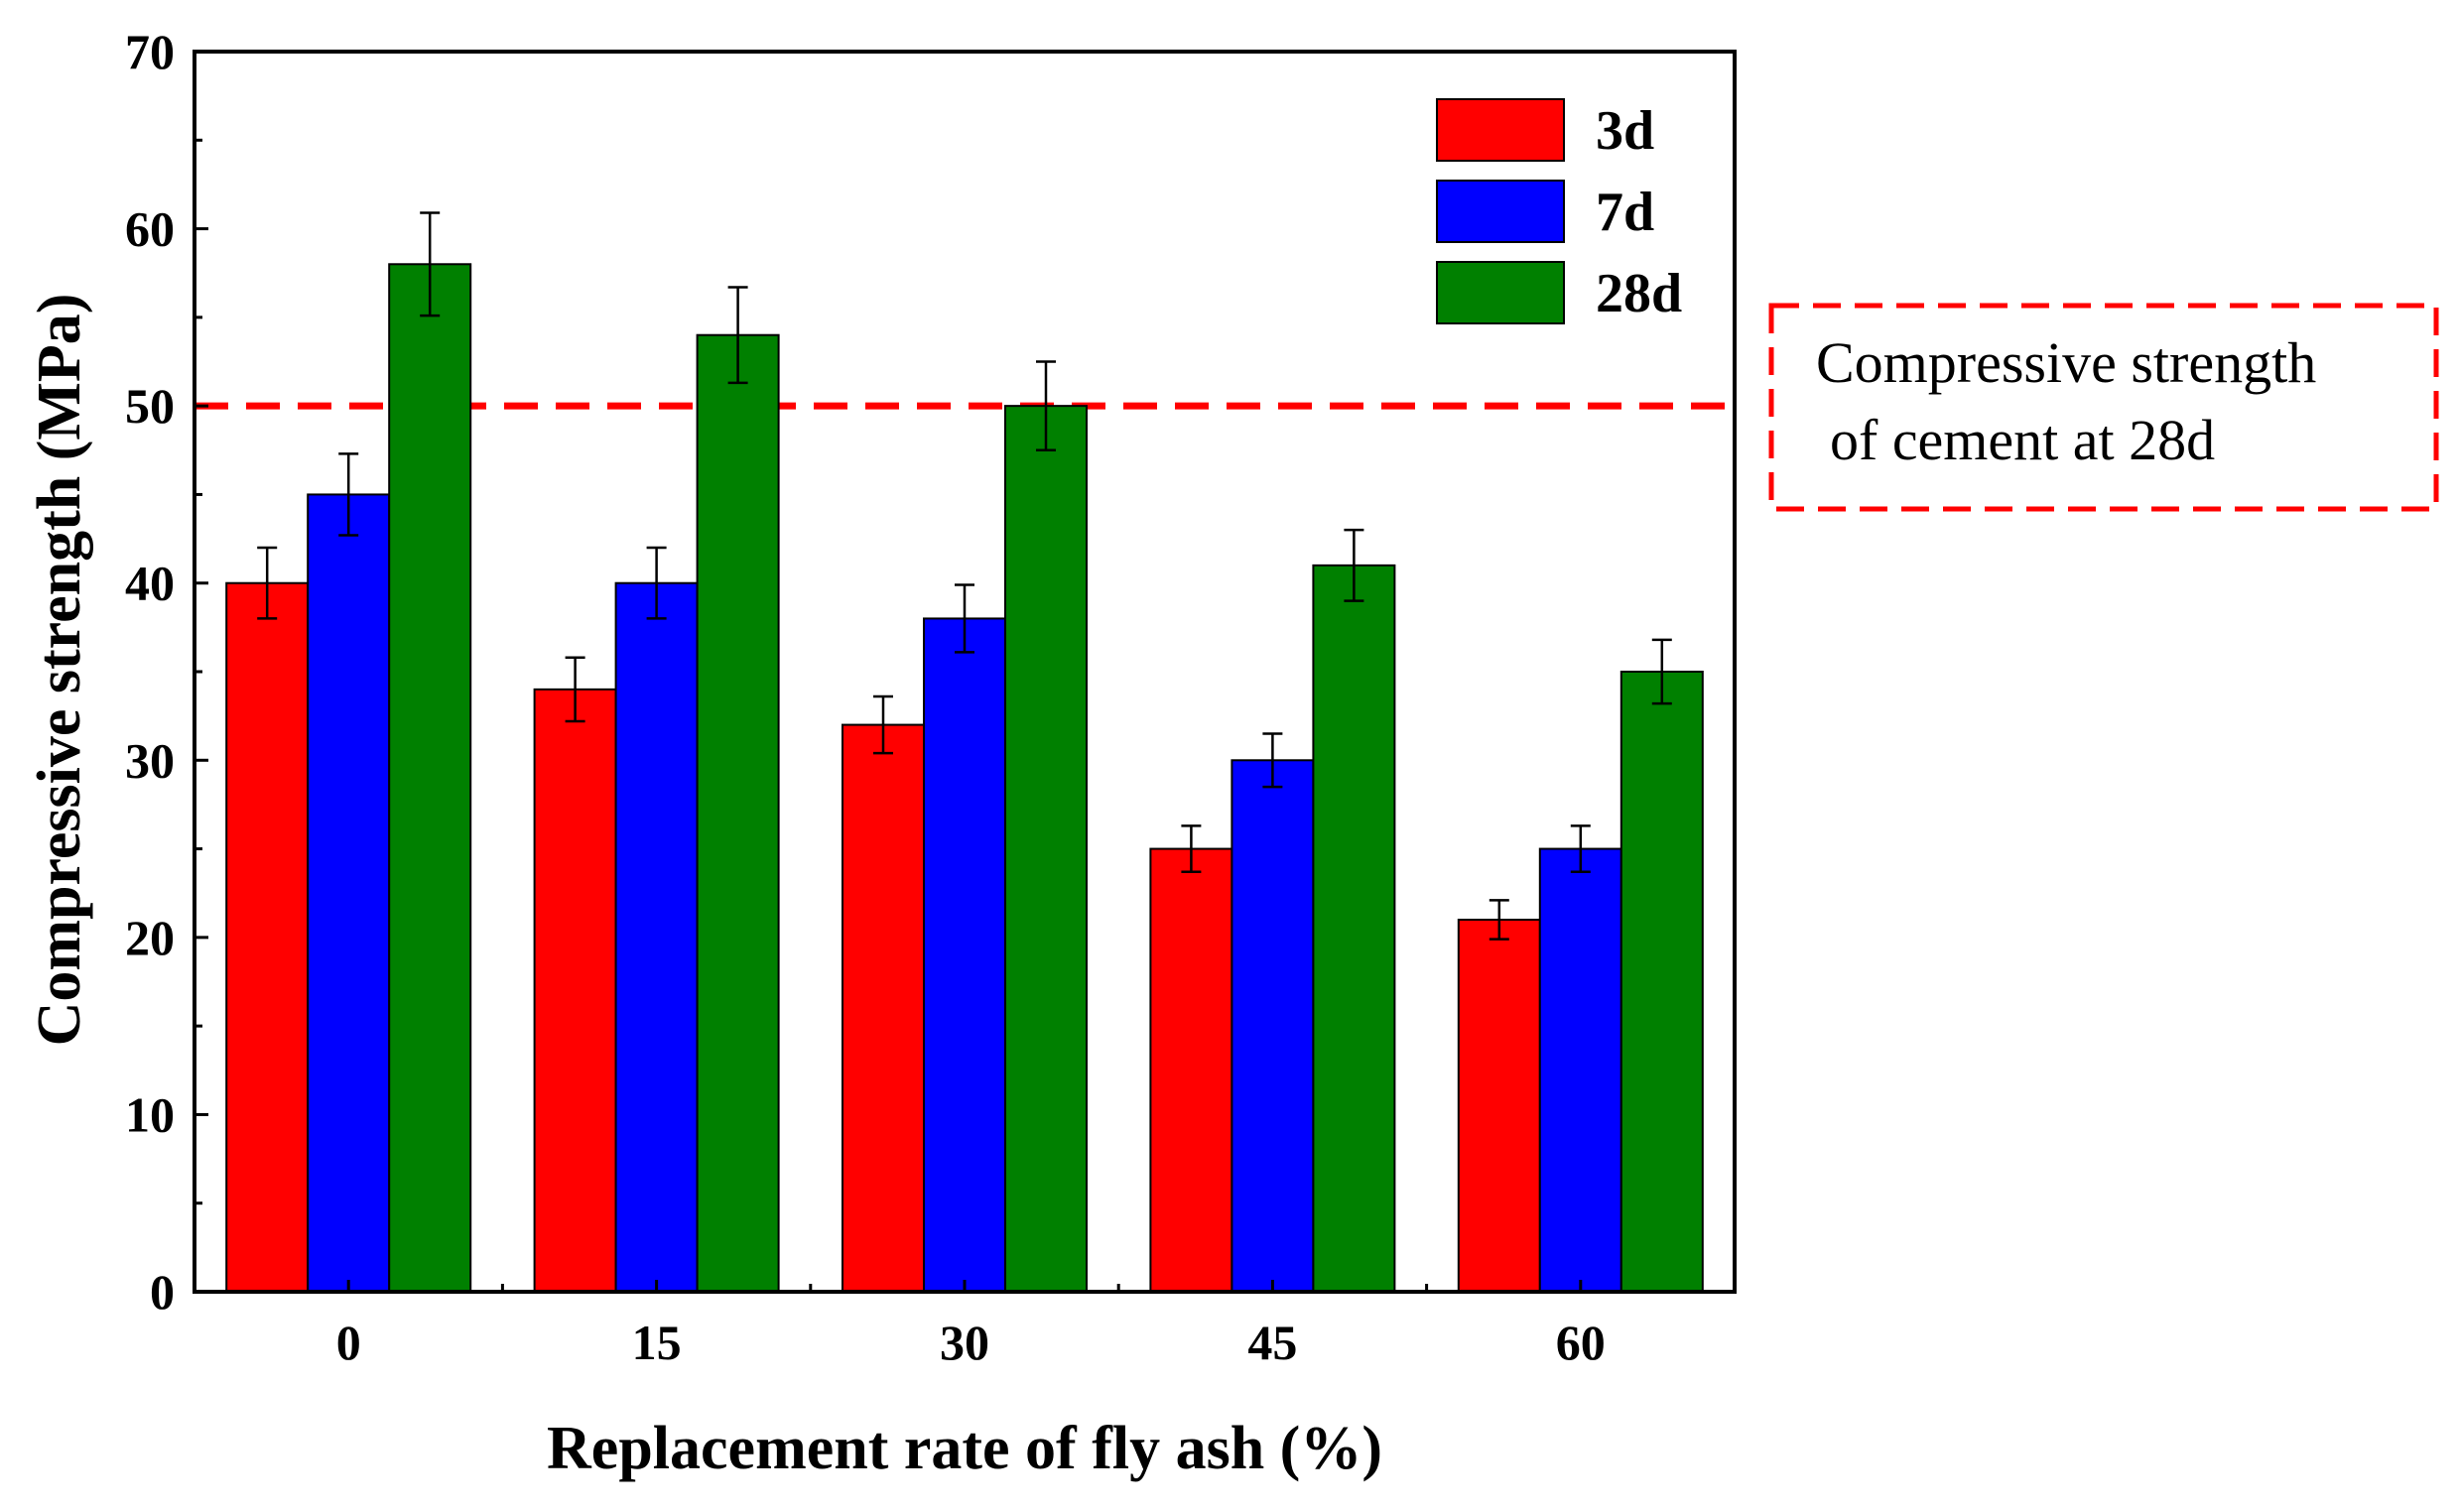  Describe the element at coordinates (1625, 212) in the screenshot. I see `legend-label-7d: 7d` at that location.